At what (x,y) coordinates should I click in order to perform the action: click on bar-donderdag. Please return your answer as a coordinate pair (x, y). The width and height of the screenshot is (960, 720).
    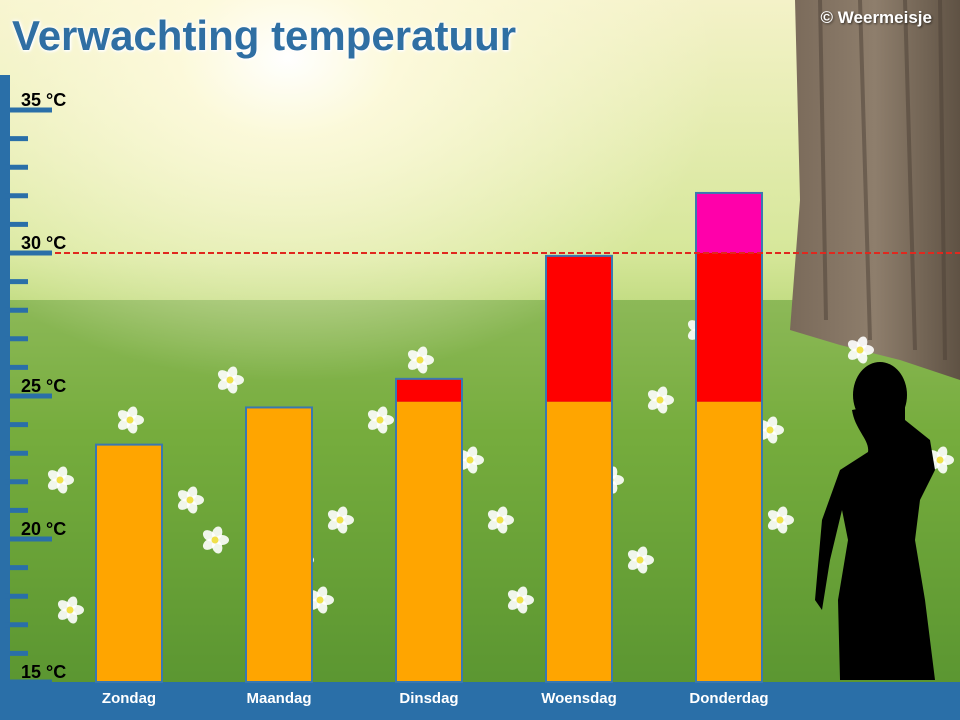
    Looking at the image, I should click on (729, 437).